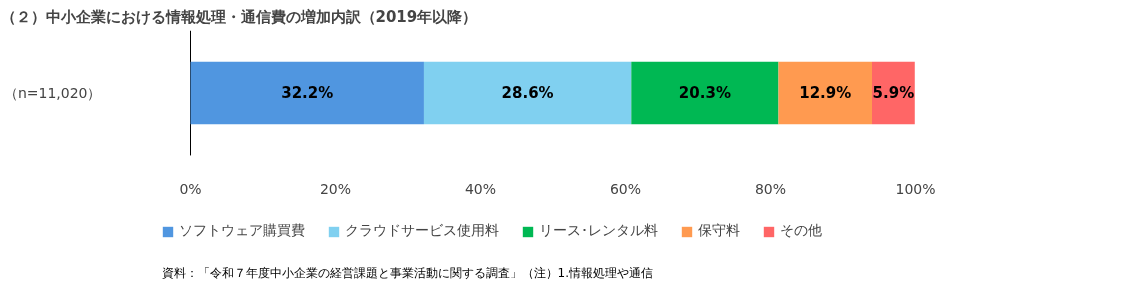 The image size is (1144, 289). Describe the element at coordinates (915, 189) in the screenshot. I see `x-tick-label: 100%` at that location.